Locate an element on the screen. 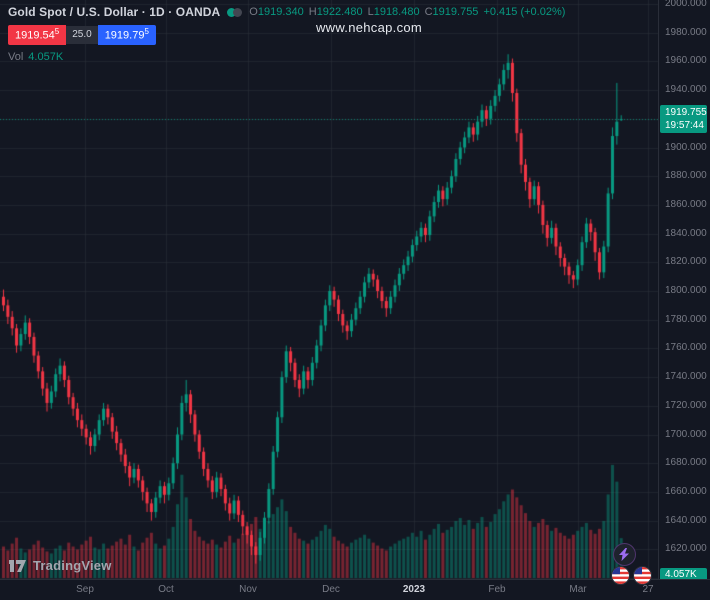 The height and width of the screenshot is (600, 710). last-price-badge: 1919.755 19:57:44 is located at coordinates (683, 119).